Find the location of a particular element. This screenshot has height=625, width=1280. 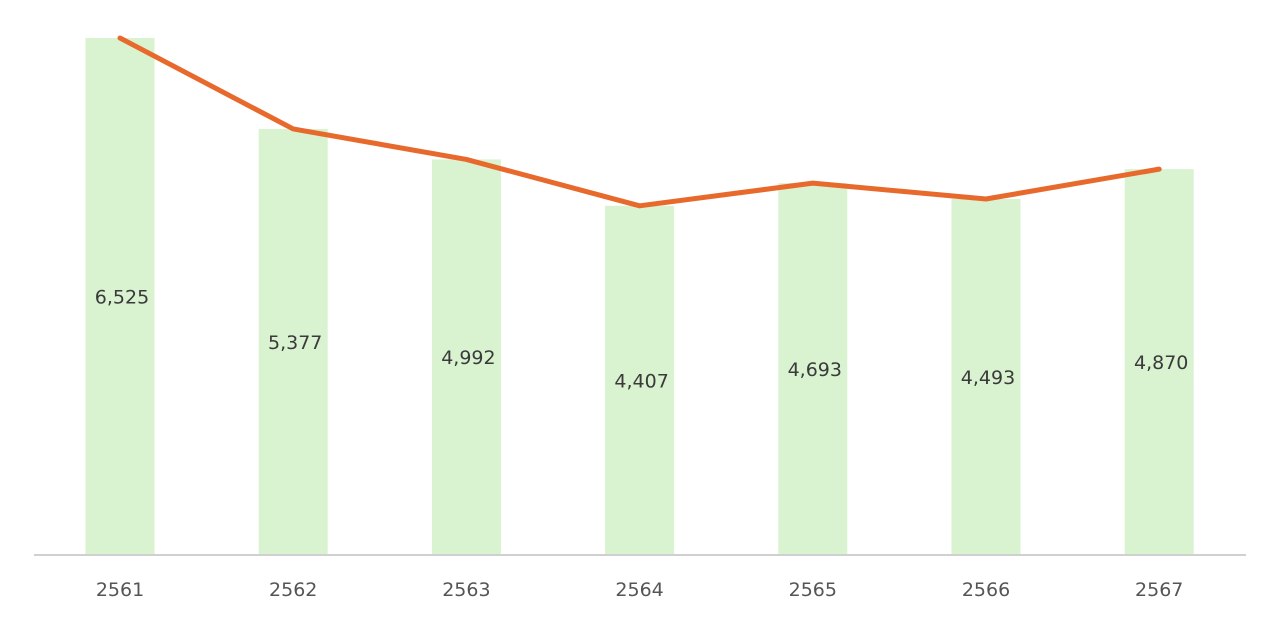

bar-value-label-2565: 4,693 is located at coordinates (815, 370).